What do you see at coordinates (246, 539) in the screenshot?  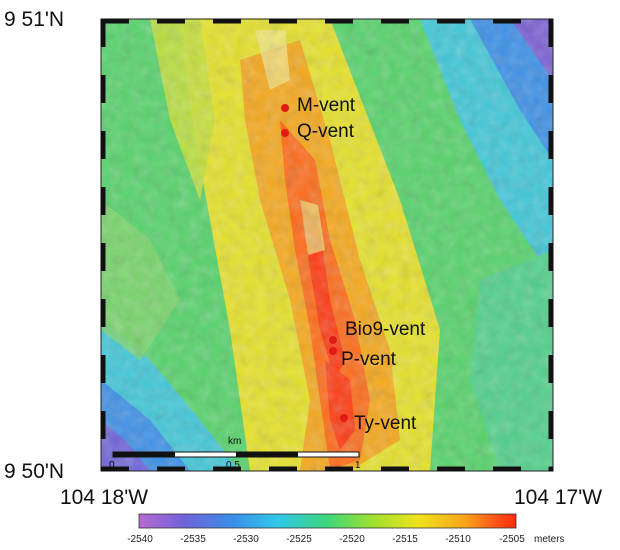 I see `colorbar-tick: -2530` at bounding box center [246, 539].